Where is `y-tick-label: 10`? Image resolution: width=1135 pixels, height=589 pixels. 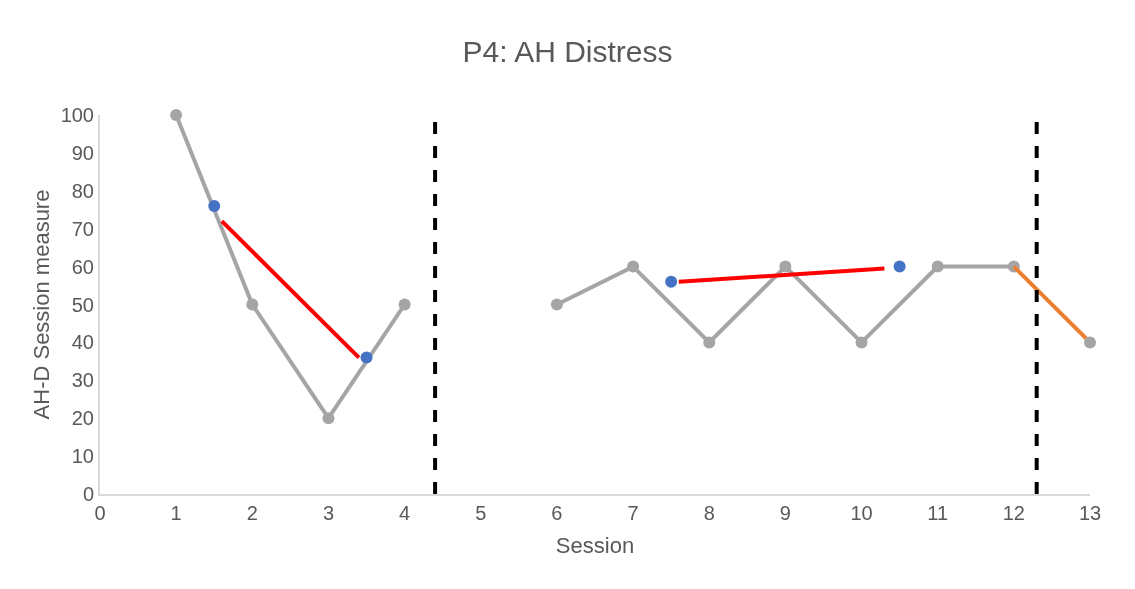
y-tick-label: 10 is located at coordinates (82, 456).